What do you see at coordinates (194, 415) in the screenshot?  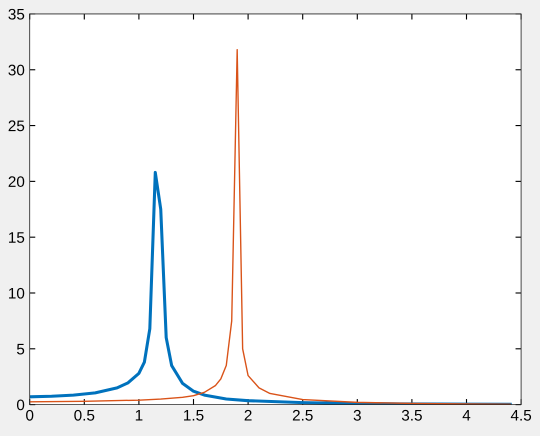 I see `x-tick-label: 1.5` at bounding box center [194, 415].